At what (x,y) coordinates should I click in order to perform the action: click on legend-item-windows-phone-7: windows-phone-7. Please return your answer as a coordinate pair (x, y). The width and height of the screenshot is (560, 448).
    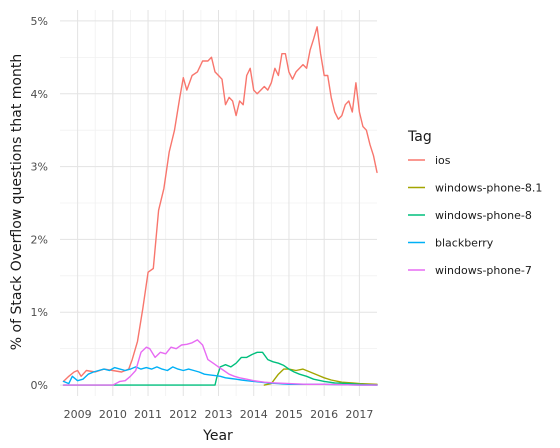
    Looking at the image, I should click on (470, 270).